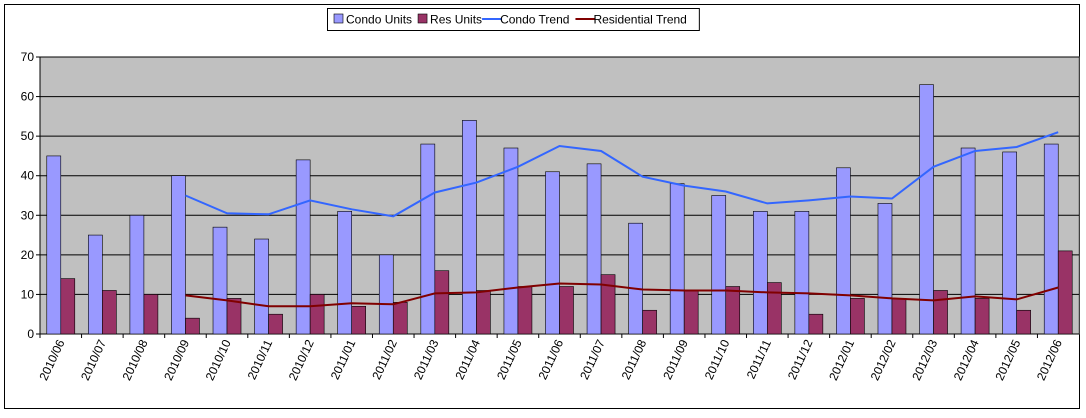  I want to click on y-tick-label: 30, so click(28, 215).